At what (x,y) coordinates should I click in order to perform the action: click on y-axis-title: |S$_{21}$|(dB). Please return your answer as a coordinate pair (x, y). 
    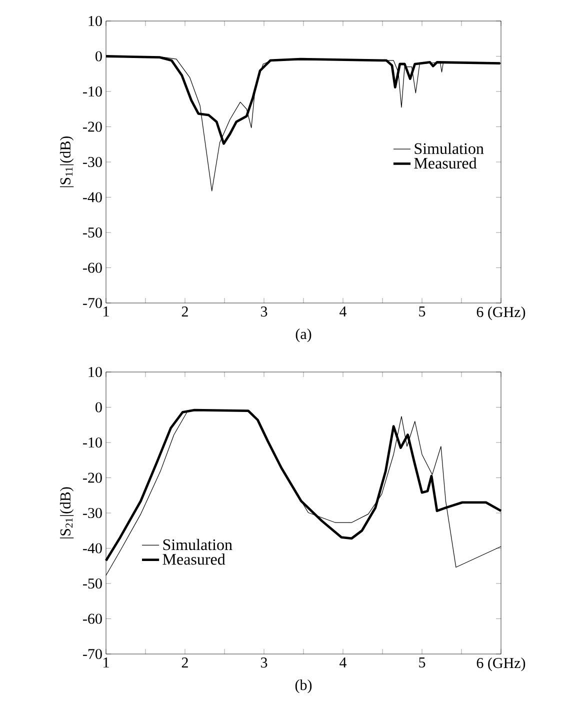
    Looking at the image, I should click on (67, 512).